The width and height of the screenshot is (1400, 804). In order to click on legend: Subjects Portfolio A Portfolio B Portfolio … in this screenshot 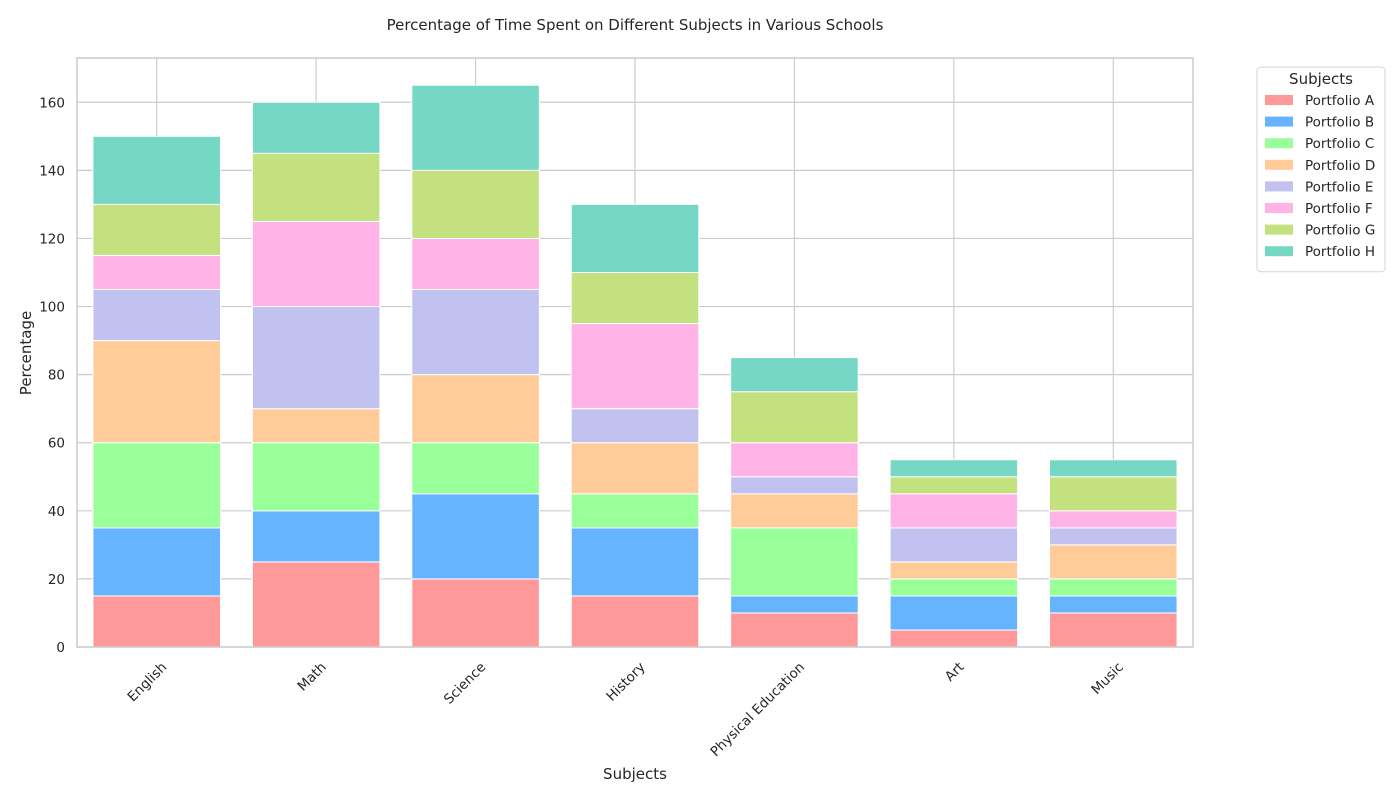, I will do `click(1321, 169)`.